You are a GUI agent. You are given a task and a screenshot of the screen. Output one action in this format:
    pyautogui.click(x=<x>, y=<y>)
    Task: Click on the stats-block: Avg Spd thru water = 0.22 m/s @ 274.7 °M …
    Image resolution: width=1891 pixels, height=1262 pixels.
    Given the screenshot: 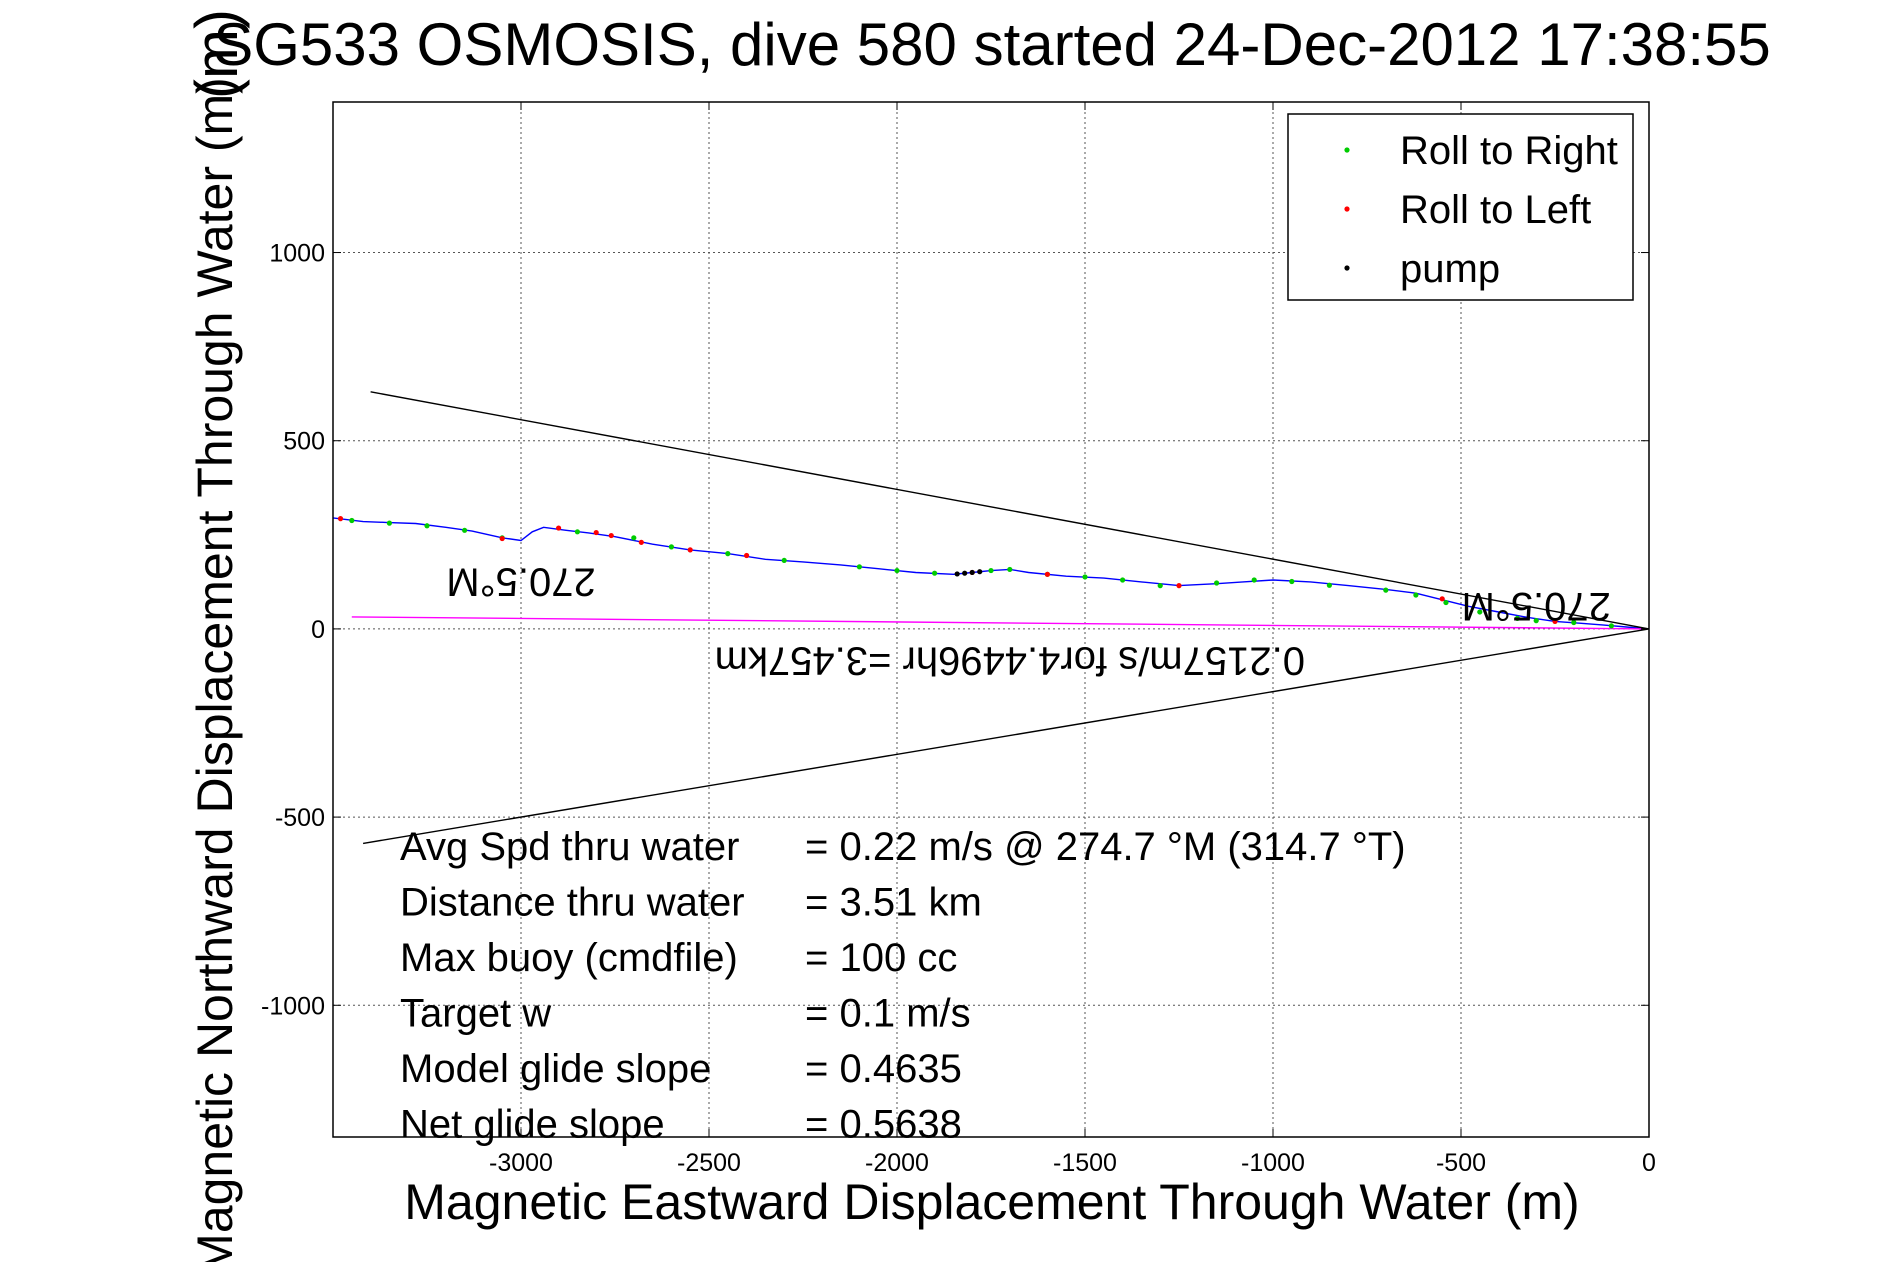 What is the action you would take?
    pyautogui.click(x=903, y=986)
    